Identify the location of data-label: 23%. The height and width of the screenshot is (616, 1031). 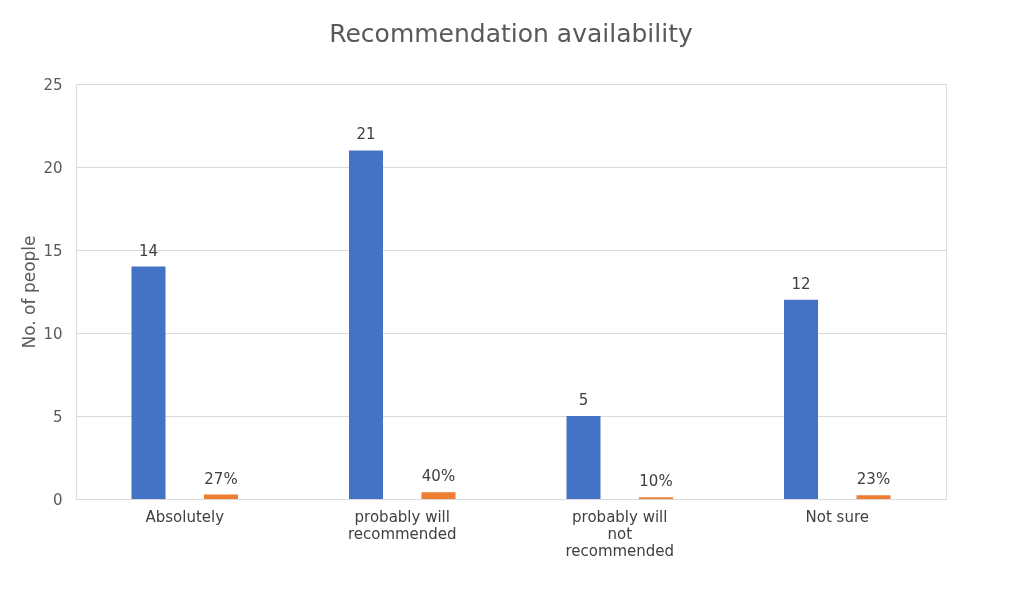
(873, 479).